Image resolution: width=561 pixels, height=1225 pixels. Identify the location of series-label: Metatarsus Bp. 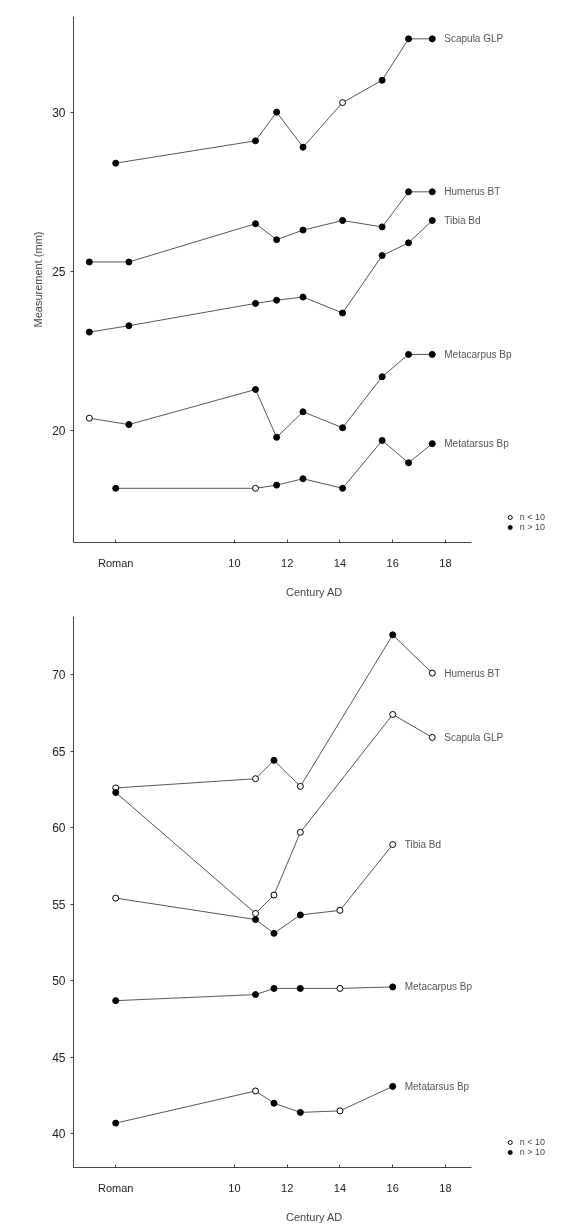
(477, 444).